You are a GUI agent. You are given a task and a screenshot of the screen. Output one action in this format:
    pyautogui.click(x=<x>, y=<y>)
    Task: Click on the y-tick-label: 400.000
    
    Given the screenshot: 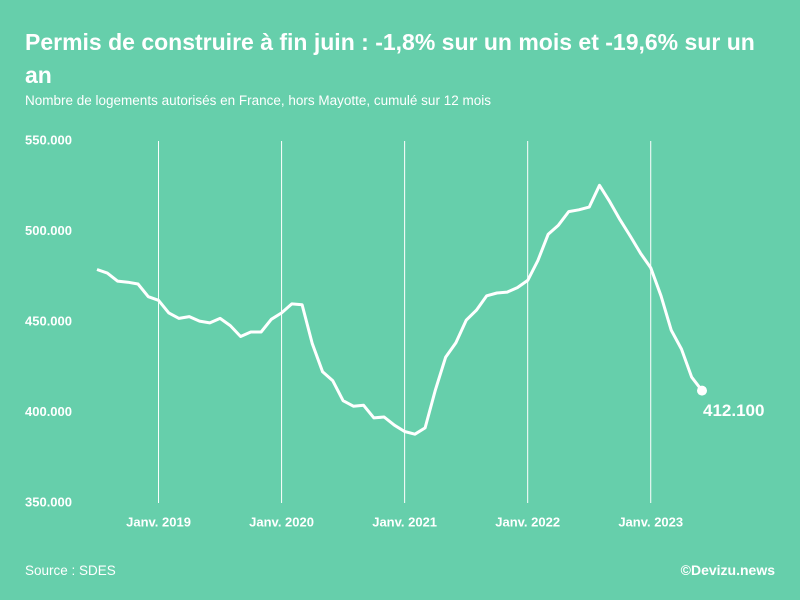 What is the action you would take?
    pyautogui.click(x=48, y=411)
    